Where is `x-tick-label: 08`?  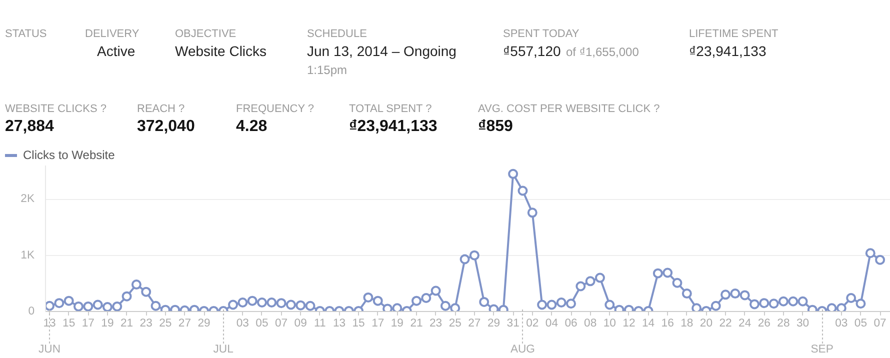 x-tick-label: 08 is located at coordinates (590, 324).